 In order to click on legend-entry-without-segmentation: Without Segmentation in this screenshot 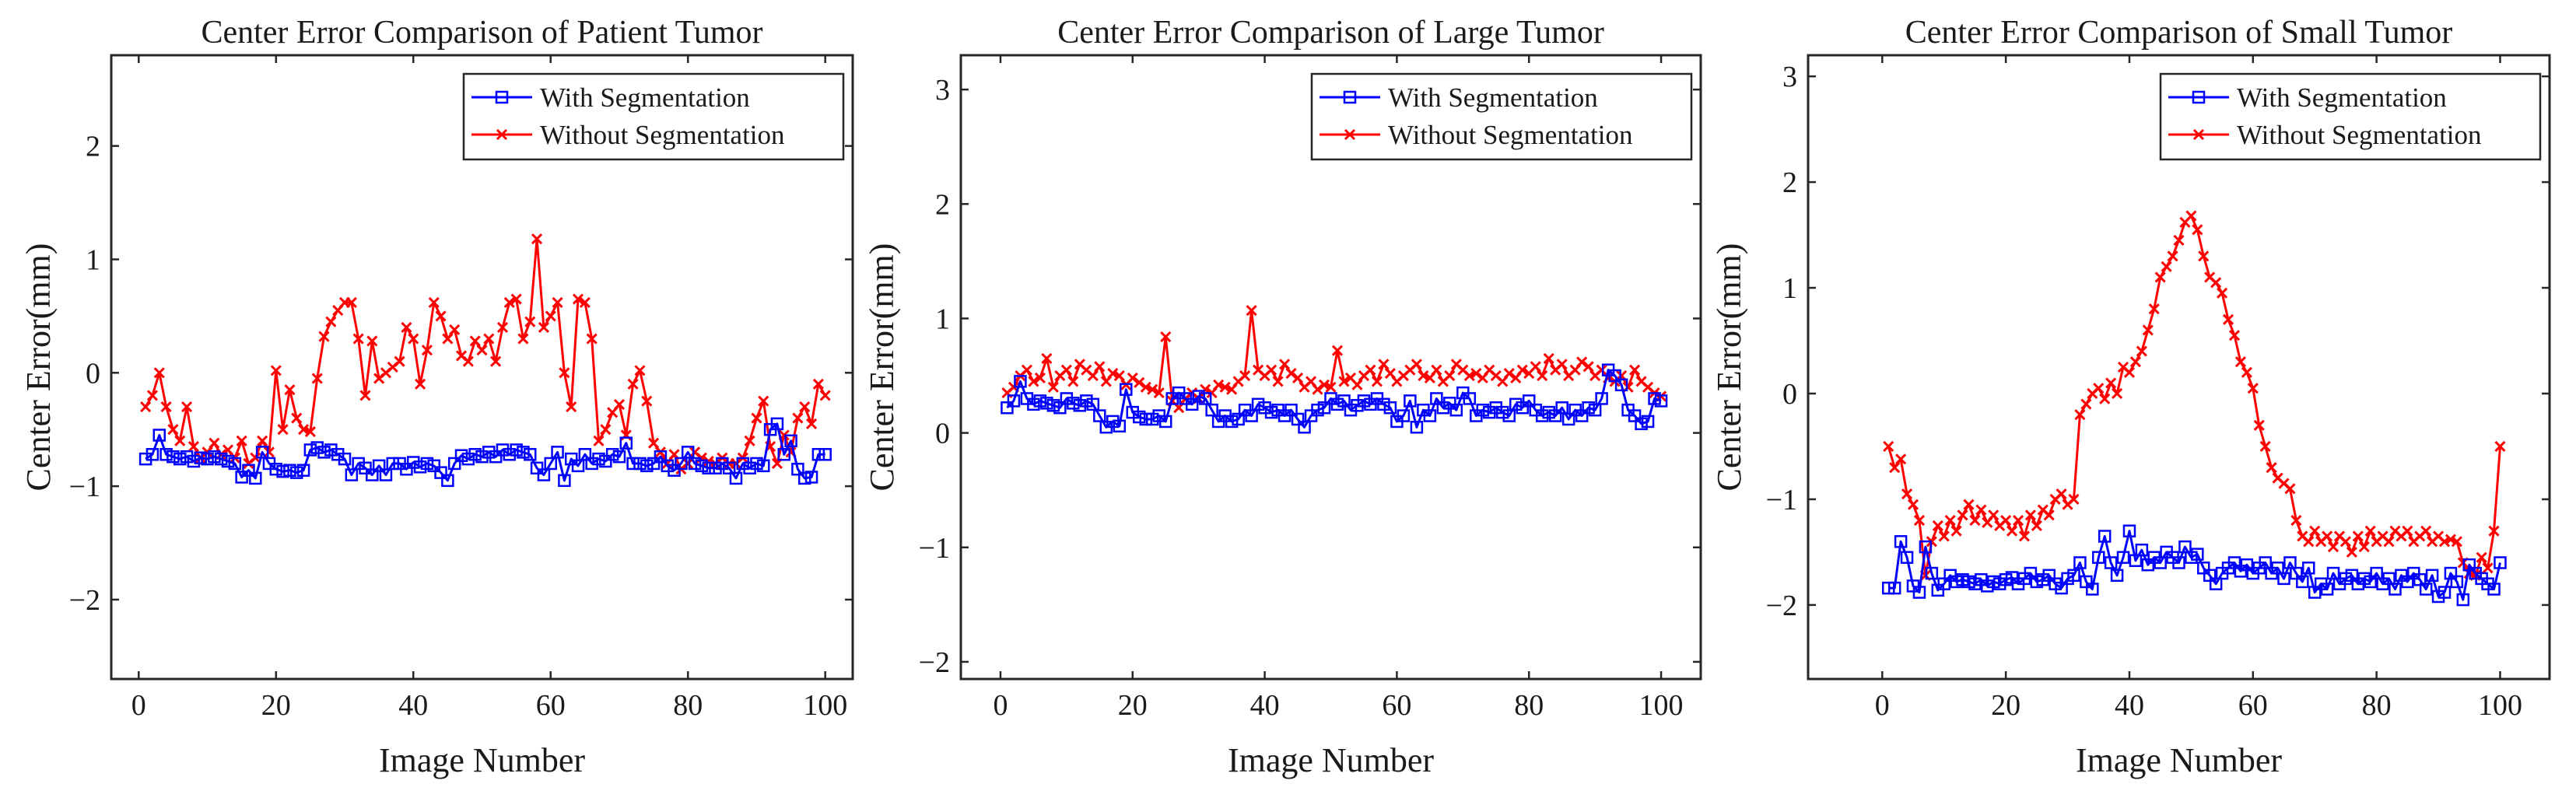, I will do `click(2325, 135)`.